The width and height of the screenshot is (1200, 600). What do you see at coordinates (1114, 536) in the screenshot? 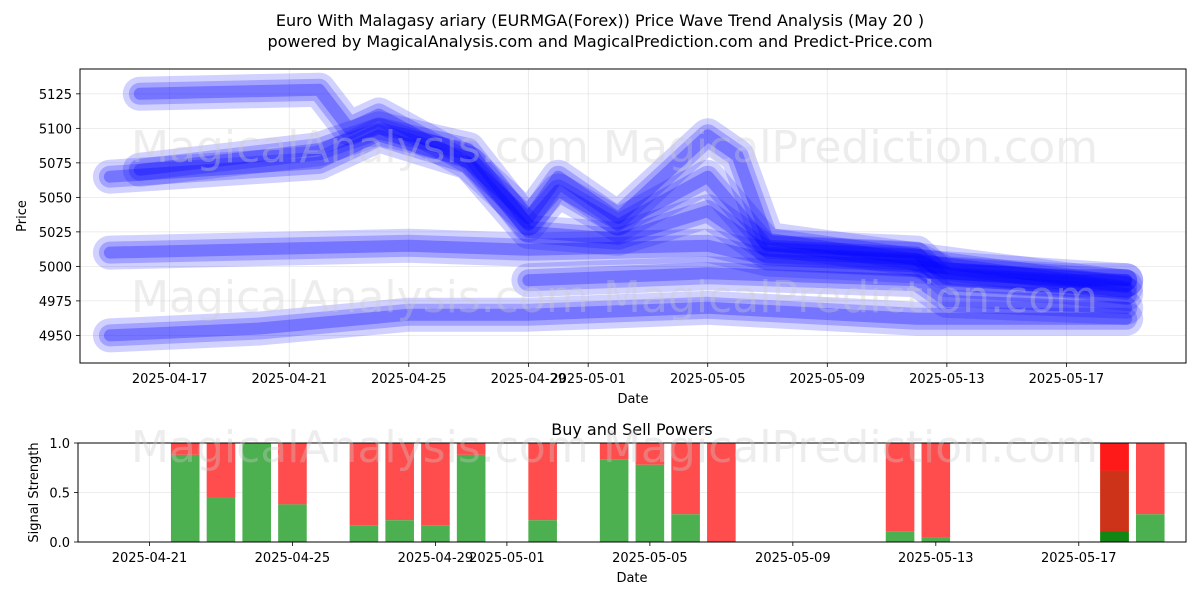
I see `strong-buy-segment` at bounding box center [1114, 536].